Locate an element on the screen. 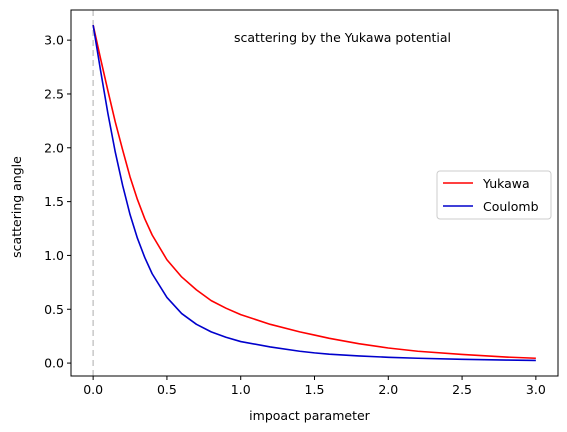 Image resolution: width=567 pixels, height=432 pixels. y-tick-label: 0.5 is located at coordinates (54, 309).